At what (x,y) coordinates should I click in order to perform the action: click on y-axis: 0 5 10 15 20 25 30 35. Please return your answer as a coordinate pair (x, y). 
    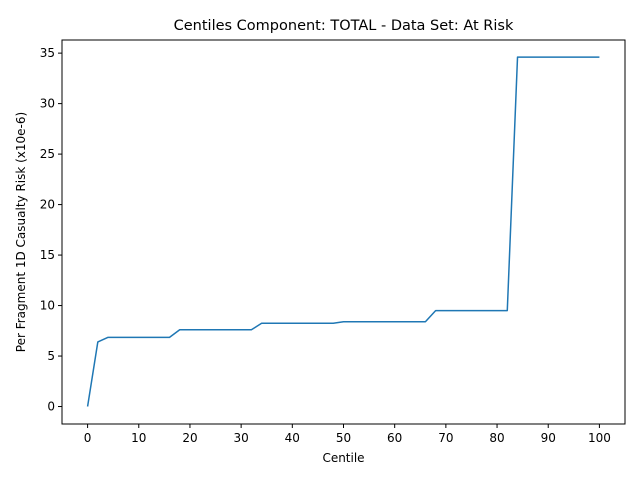
    Looking at the image, I should click on (51, 230).